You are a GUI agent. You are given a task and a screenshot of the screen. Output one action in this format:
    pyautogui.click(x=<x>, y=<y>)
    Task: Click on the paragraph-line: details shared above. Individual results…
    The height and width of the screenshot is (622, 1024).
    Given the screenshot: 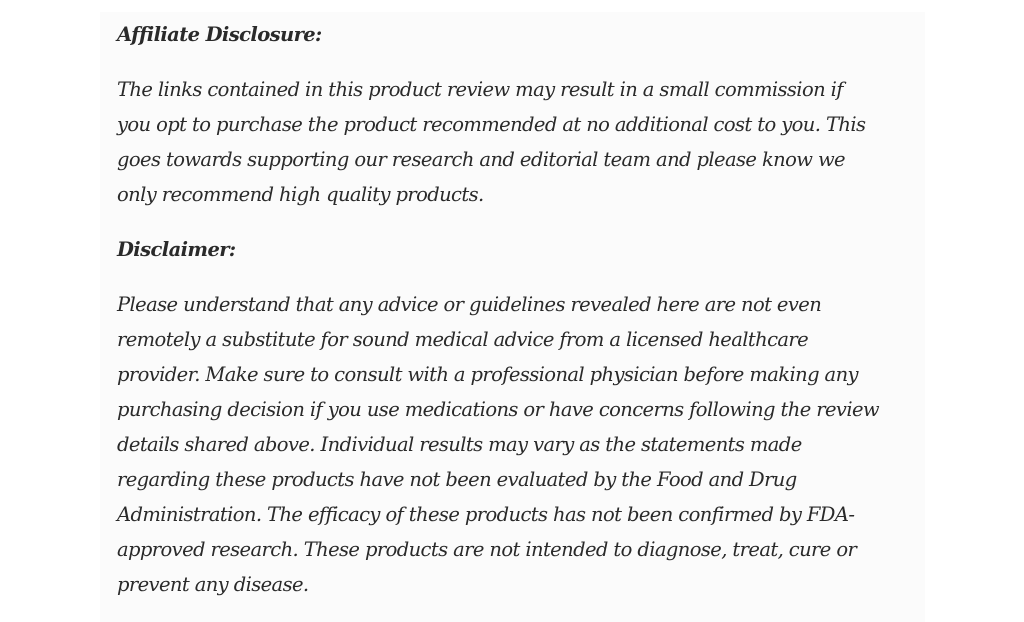 What is the action you would take?
    pyautogui.click(x=459, y=444)
    